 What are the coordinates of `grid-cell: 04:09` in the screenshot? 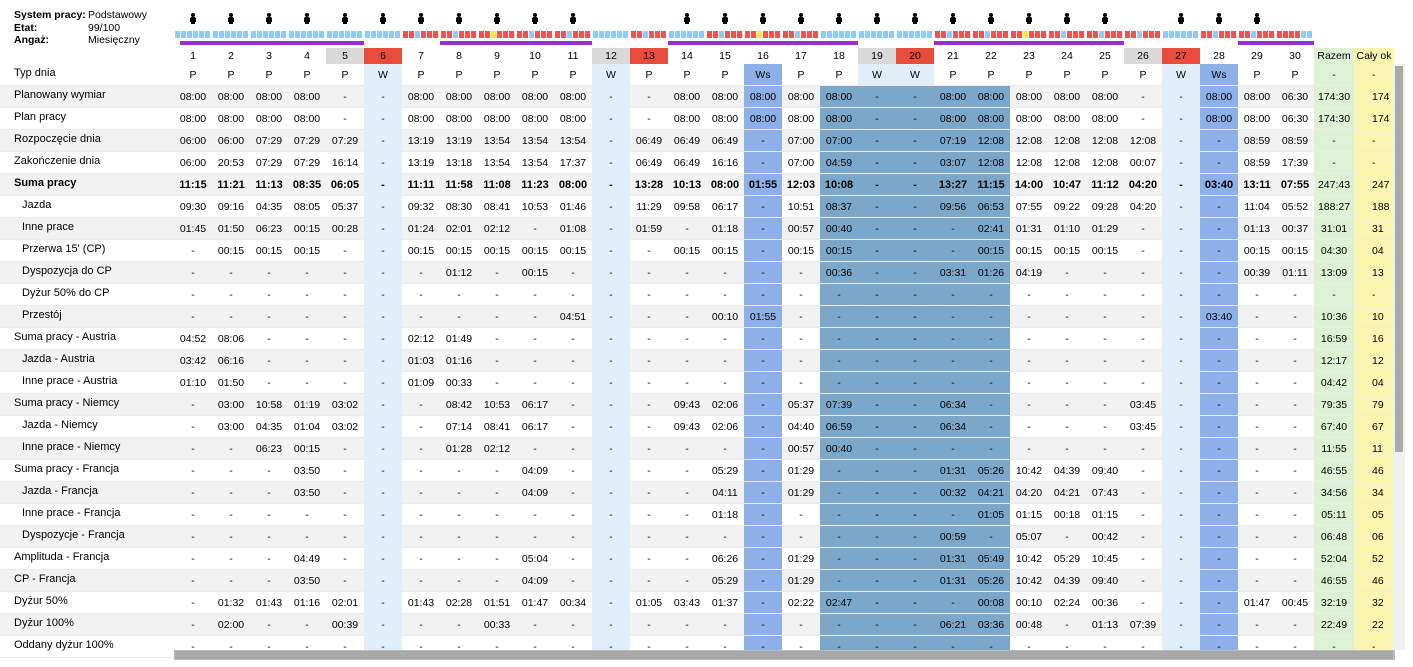 It's located at (535, 471).